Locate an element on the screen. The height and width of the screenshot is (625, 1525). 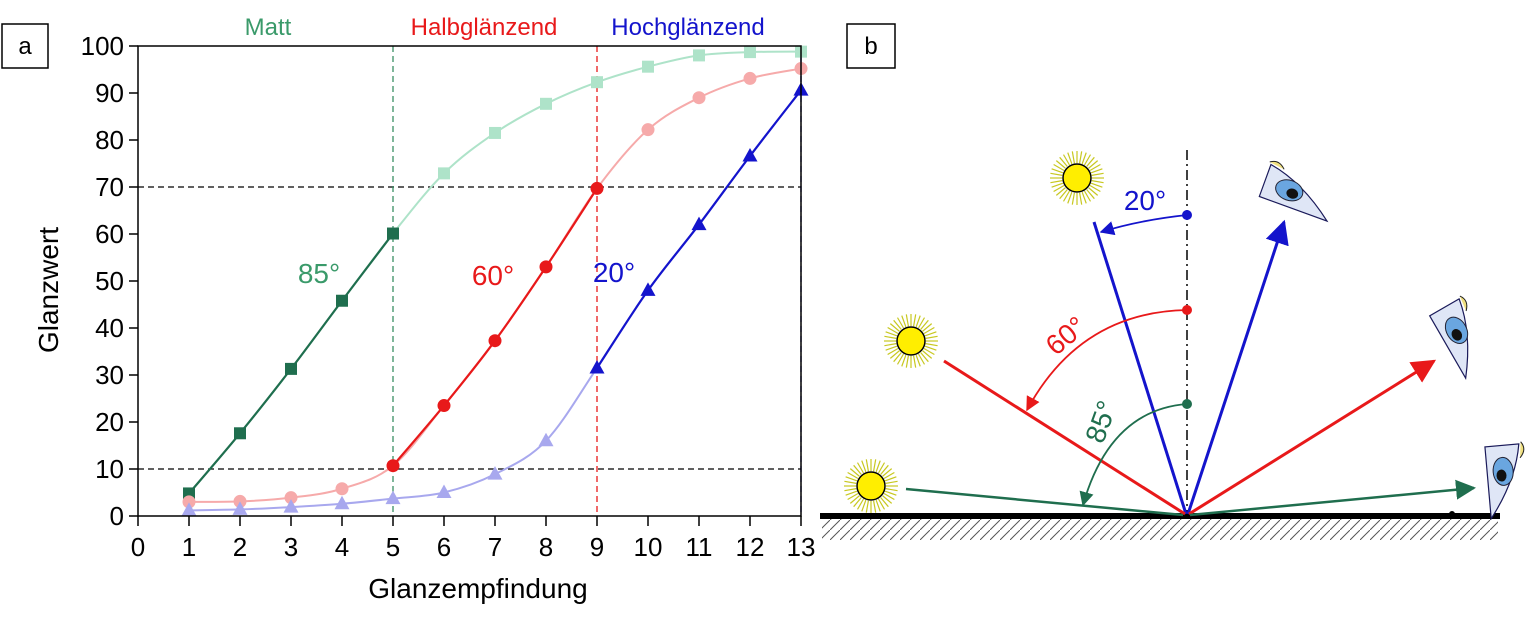
y-axis-ticks: 0 10 20 30 40 50 60 70 80 90 100 is located at coordinates (109, 281).